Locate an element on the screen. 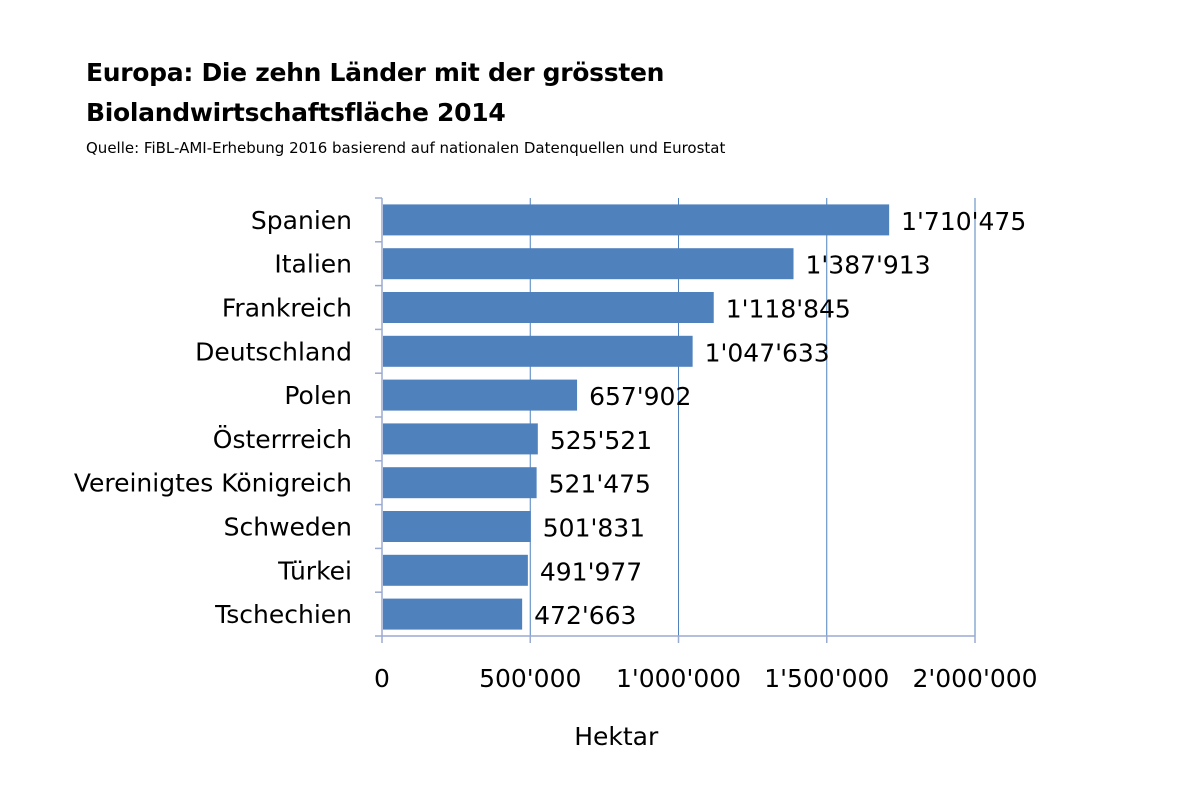 The width and height of the screenshot is (1190, 789). value-label: 1'710'475 is located at coordinates (963, 221).